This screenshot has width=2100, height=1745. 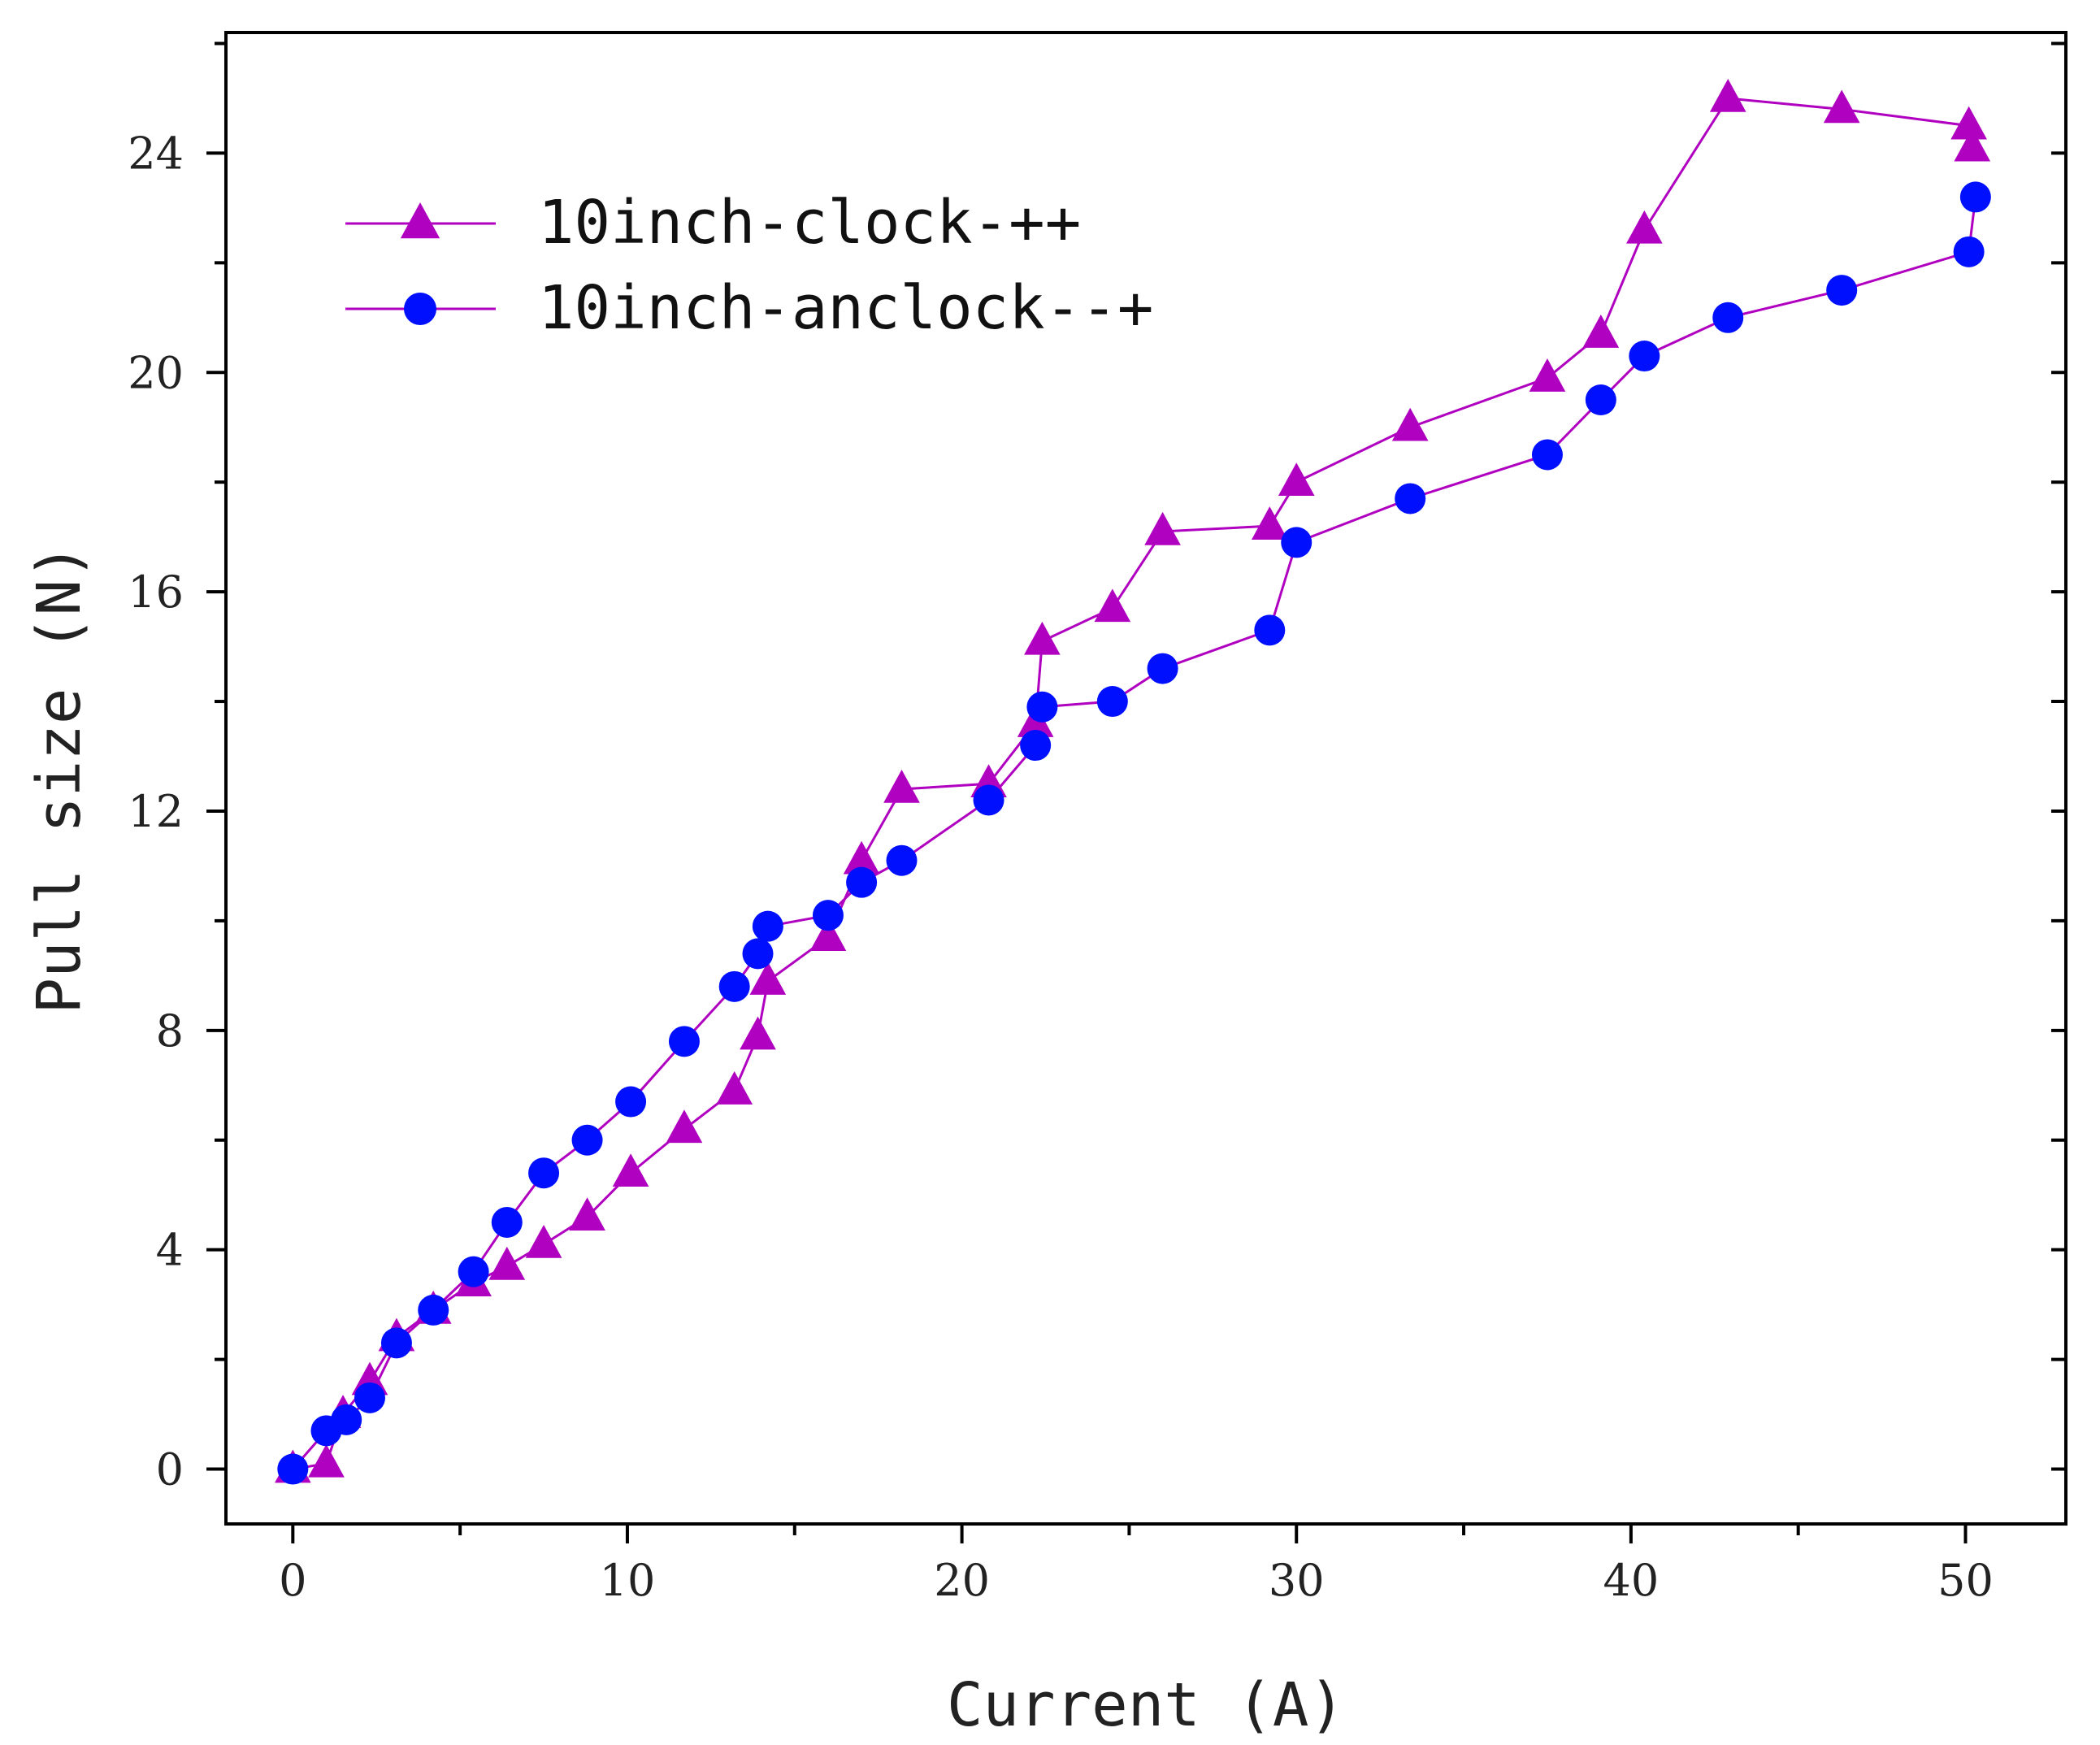 I want to click on y-tick-label: 12, so click(x=156, y=811).